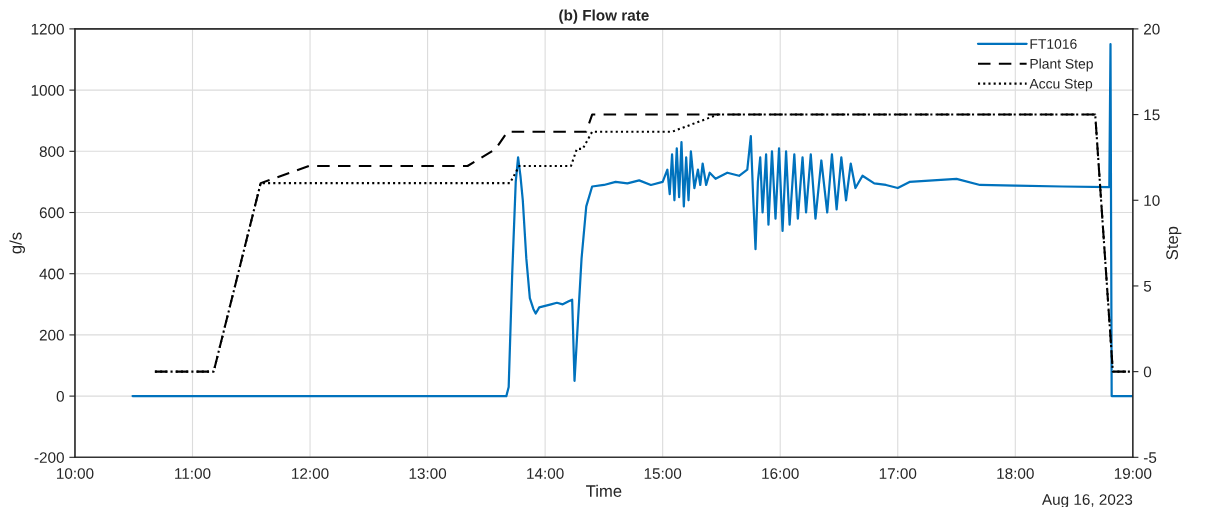 The image size is (1209, 507). I want to click on y-tick-label: 600, so click(51, 213).